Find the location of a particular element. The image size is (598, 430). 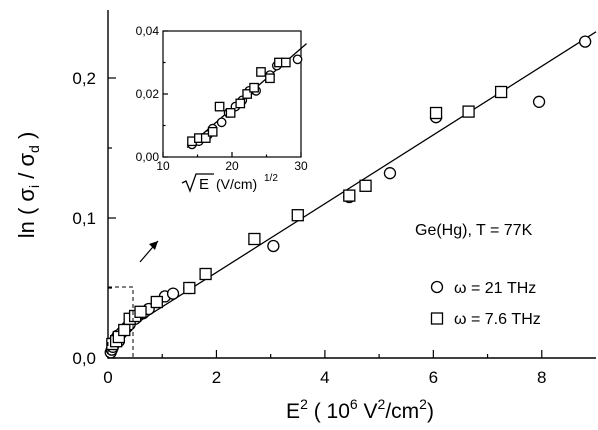

x-tick-label: 0 is located at coordinates (107, 377).